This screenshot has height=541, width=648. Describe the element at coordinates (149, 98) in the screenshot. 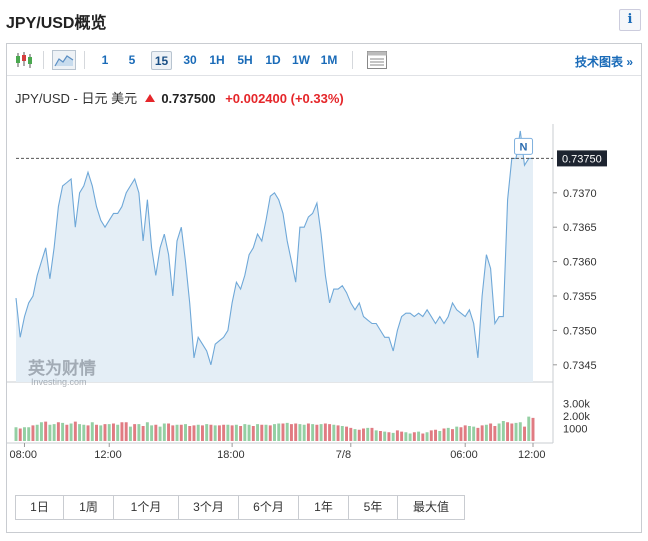

I see `up-arrow-icon` at that location.